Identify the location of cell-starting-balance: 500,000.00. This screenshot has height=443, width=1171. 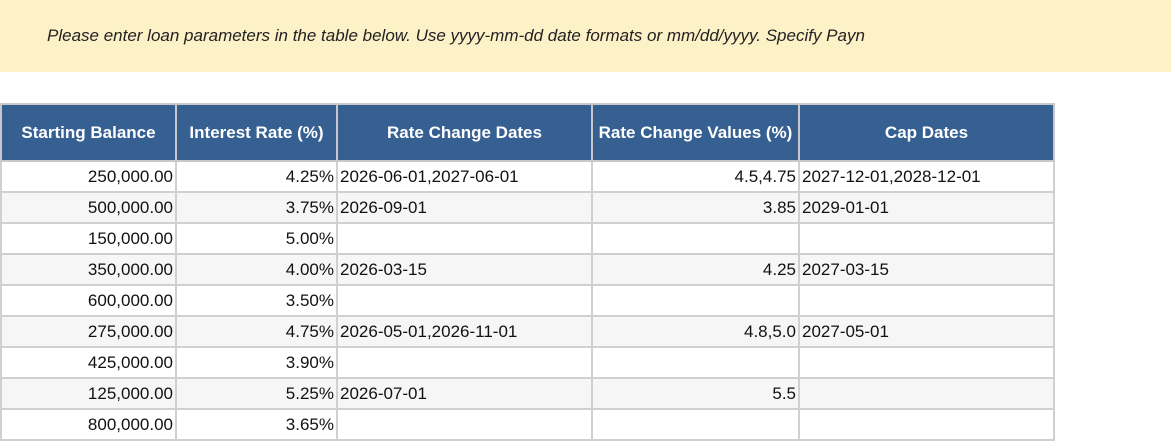
(88, 207).